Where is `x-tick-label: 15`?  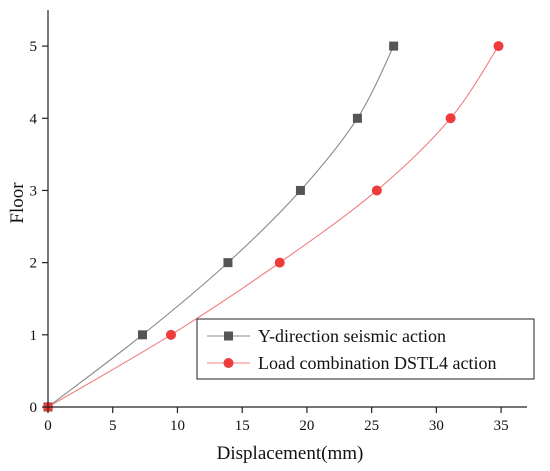 x-tick-label: 15 is located at coordinates (242, 426).